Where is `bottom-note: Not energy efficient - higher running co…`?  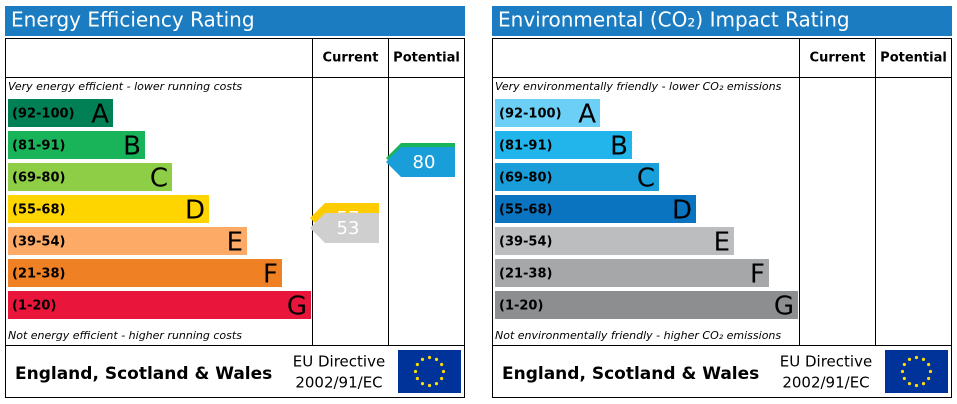
bottom-note: Not energy efficient - higher running co… is located at coordinates (125, 335).